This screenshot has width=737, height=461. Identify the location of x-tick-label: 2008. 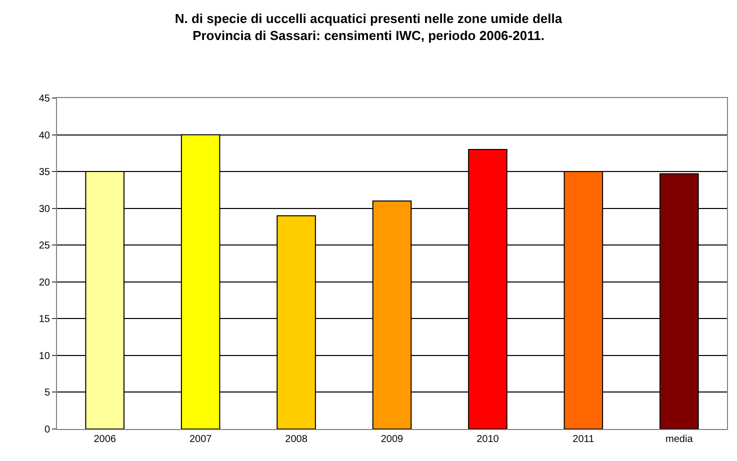
(296, 439).